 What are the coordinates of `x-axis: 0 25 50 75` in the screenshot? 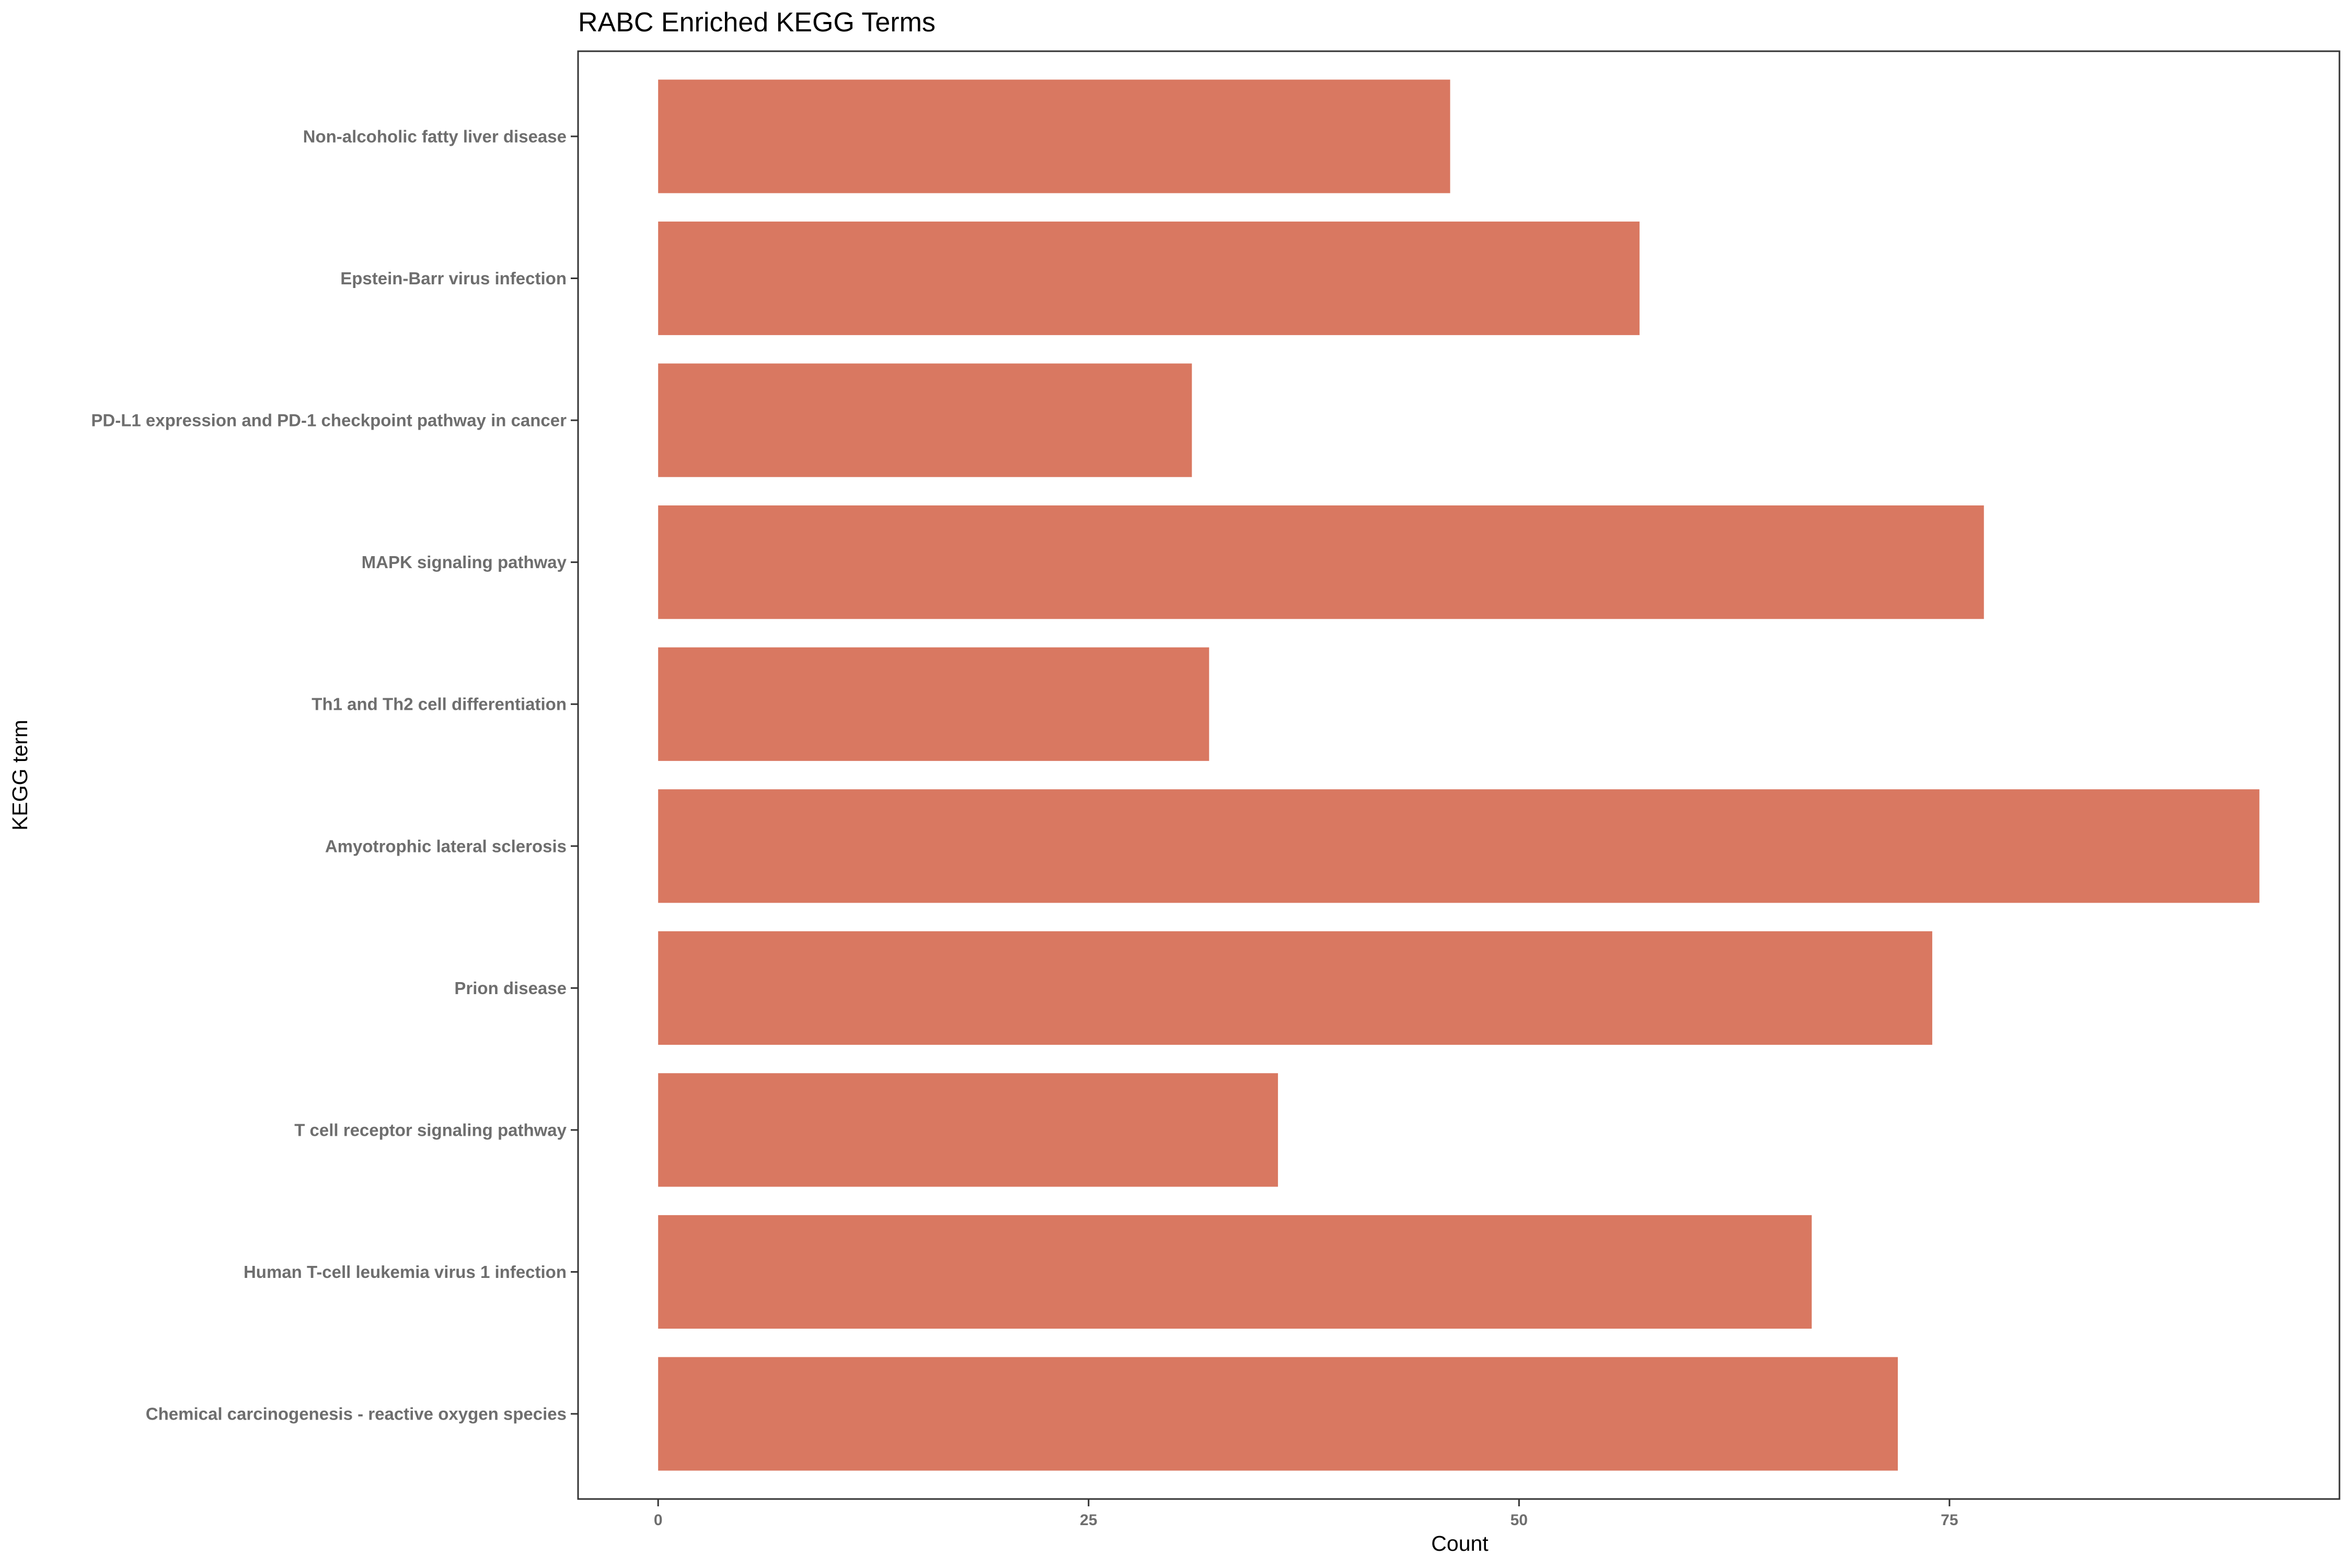 It's located at (1306, 1514).